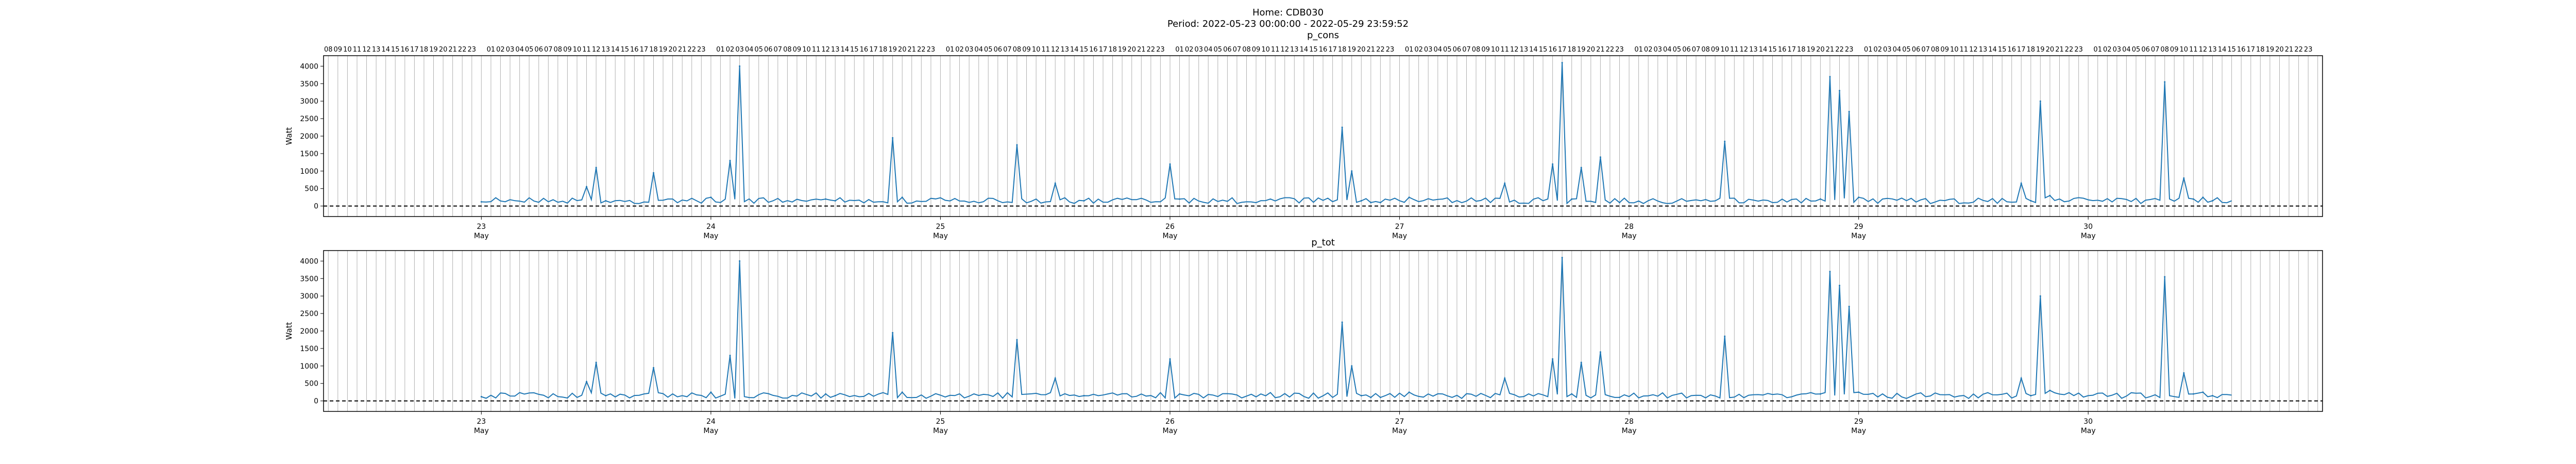 The width and height of the screenshot is (2576, 464). Describe the element at coordinates (1466, 50) in the screenshot. I see `top-hour-tick-label: 07` at that location.